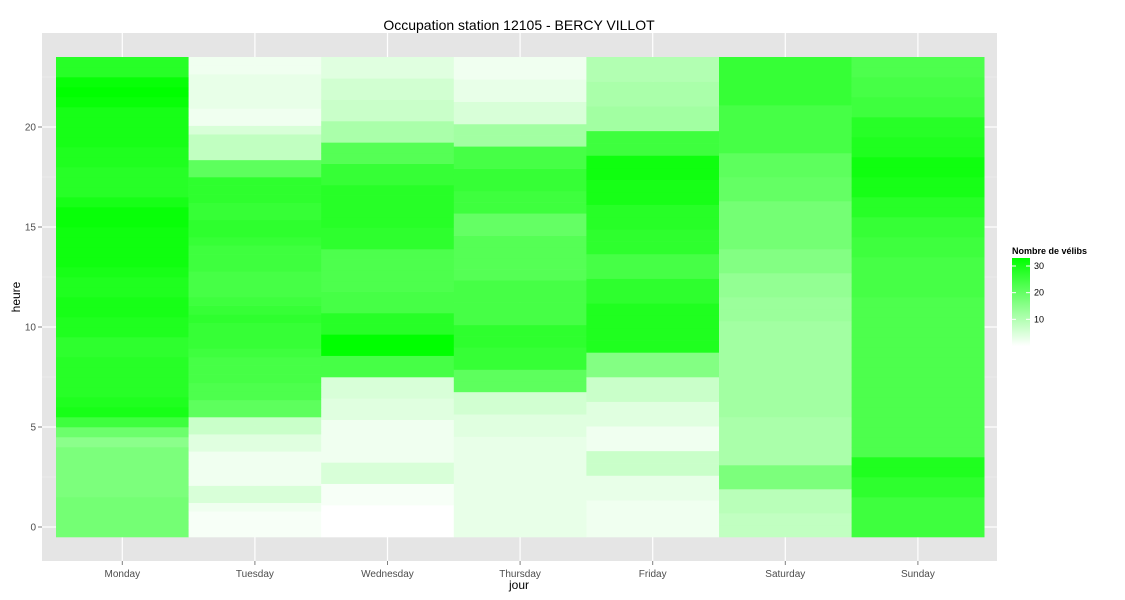  I want to click on x-tick-label: Sunday, so click(918, 574).